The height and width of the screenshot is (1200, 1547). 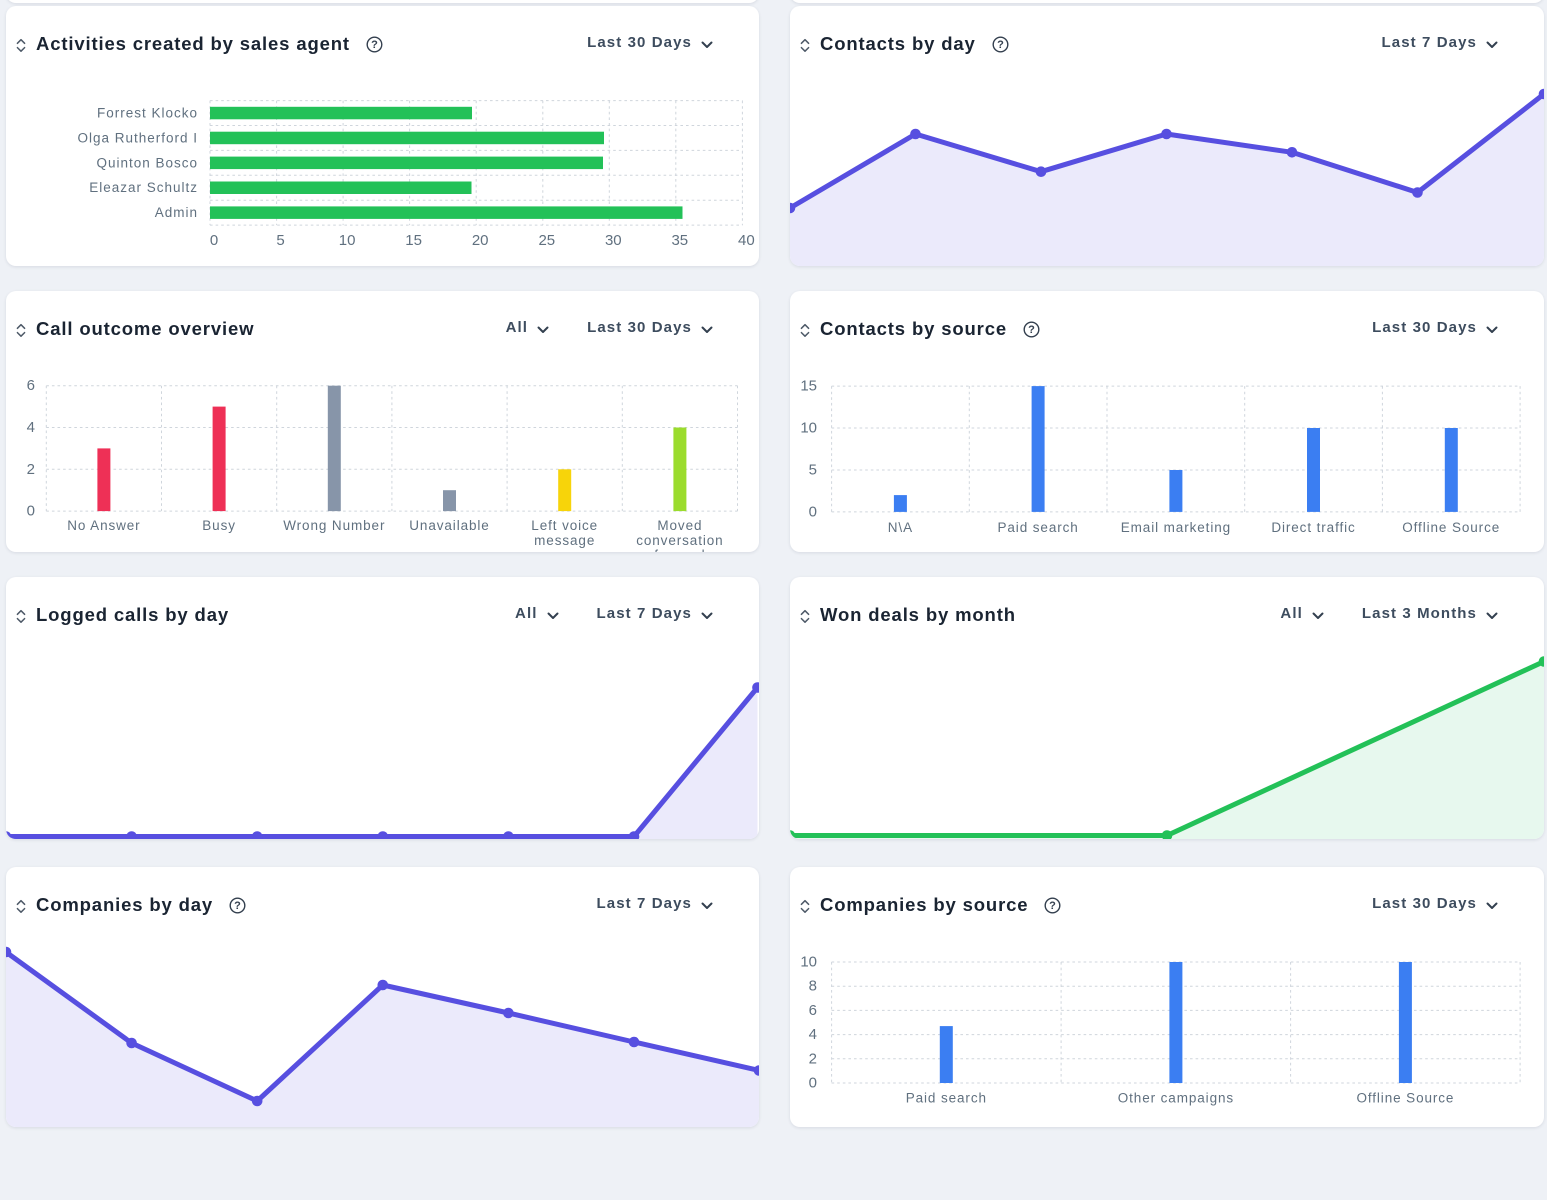 I want to click on svg-text: Left voice, so click(x=564, y=525).